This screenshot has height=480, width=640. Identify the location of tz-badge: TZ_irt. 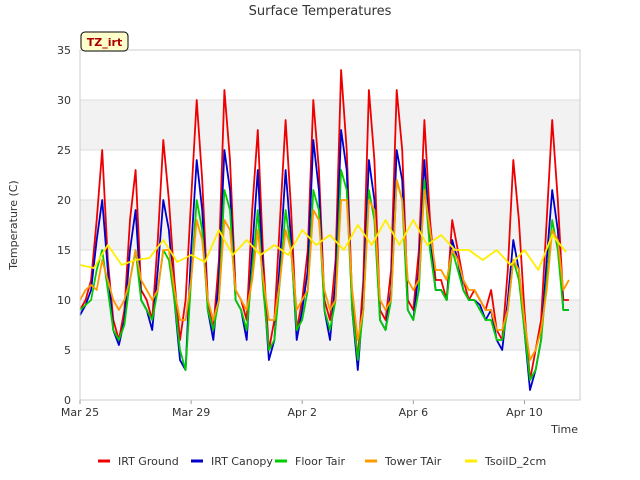
(104, 41).